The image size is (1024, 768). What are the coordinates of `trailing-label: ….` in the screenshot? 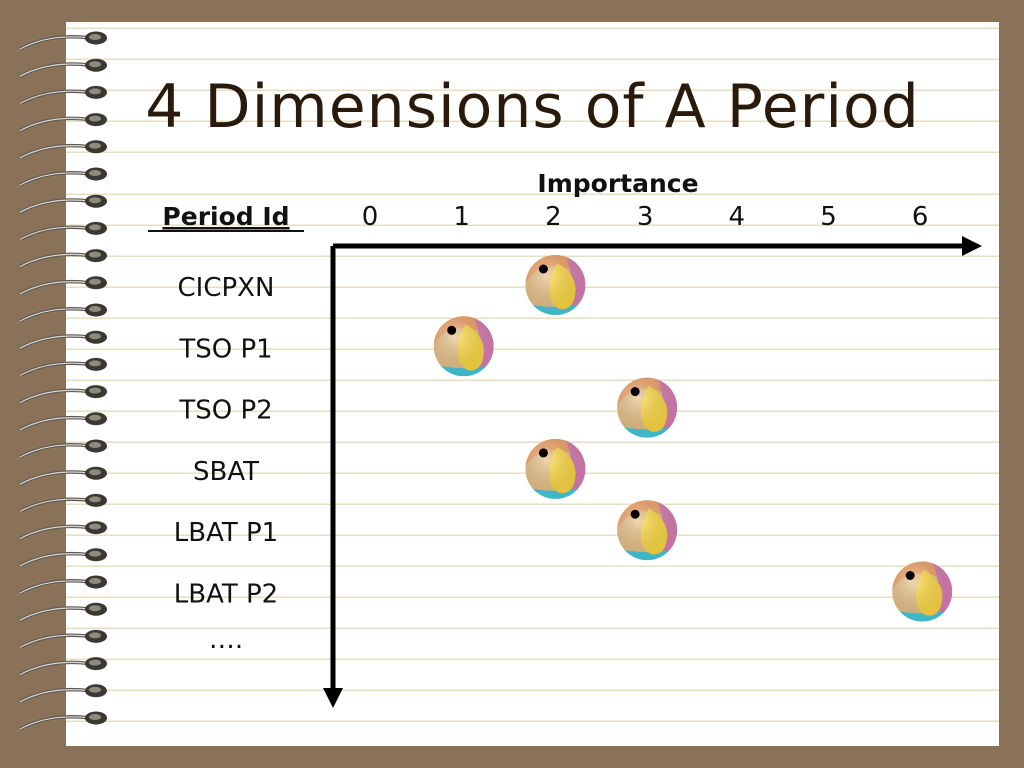 It's located at (226, 640).